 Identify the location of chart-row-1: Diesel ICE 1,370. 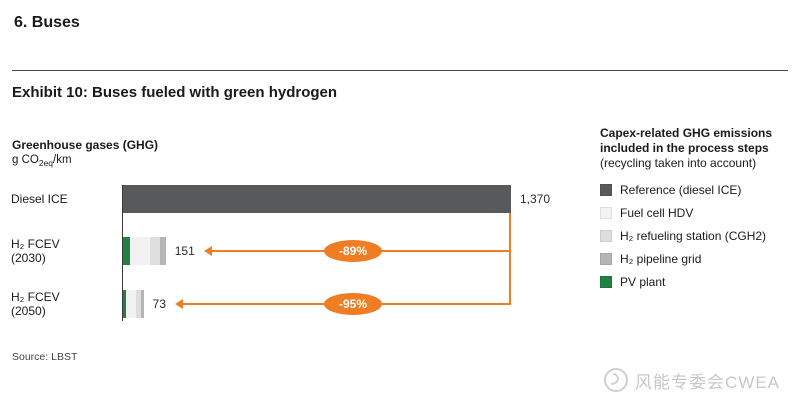
(280, 199).